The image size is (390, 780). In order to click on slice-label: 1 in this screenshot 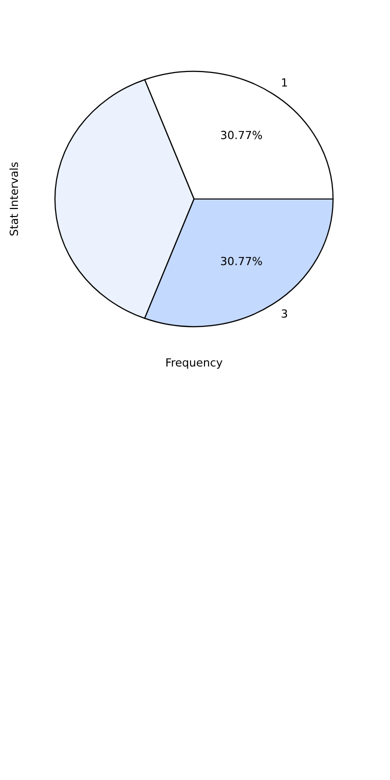, I will do `click(284, 82)`.